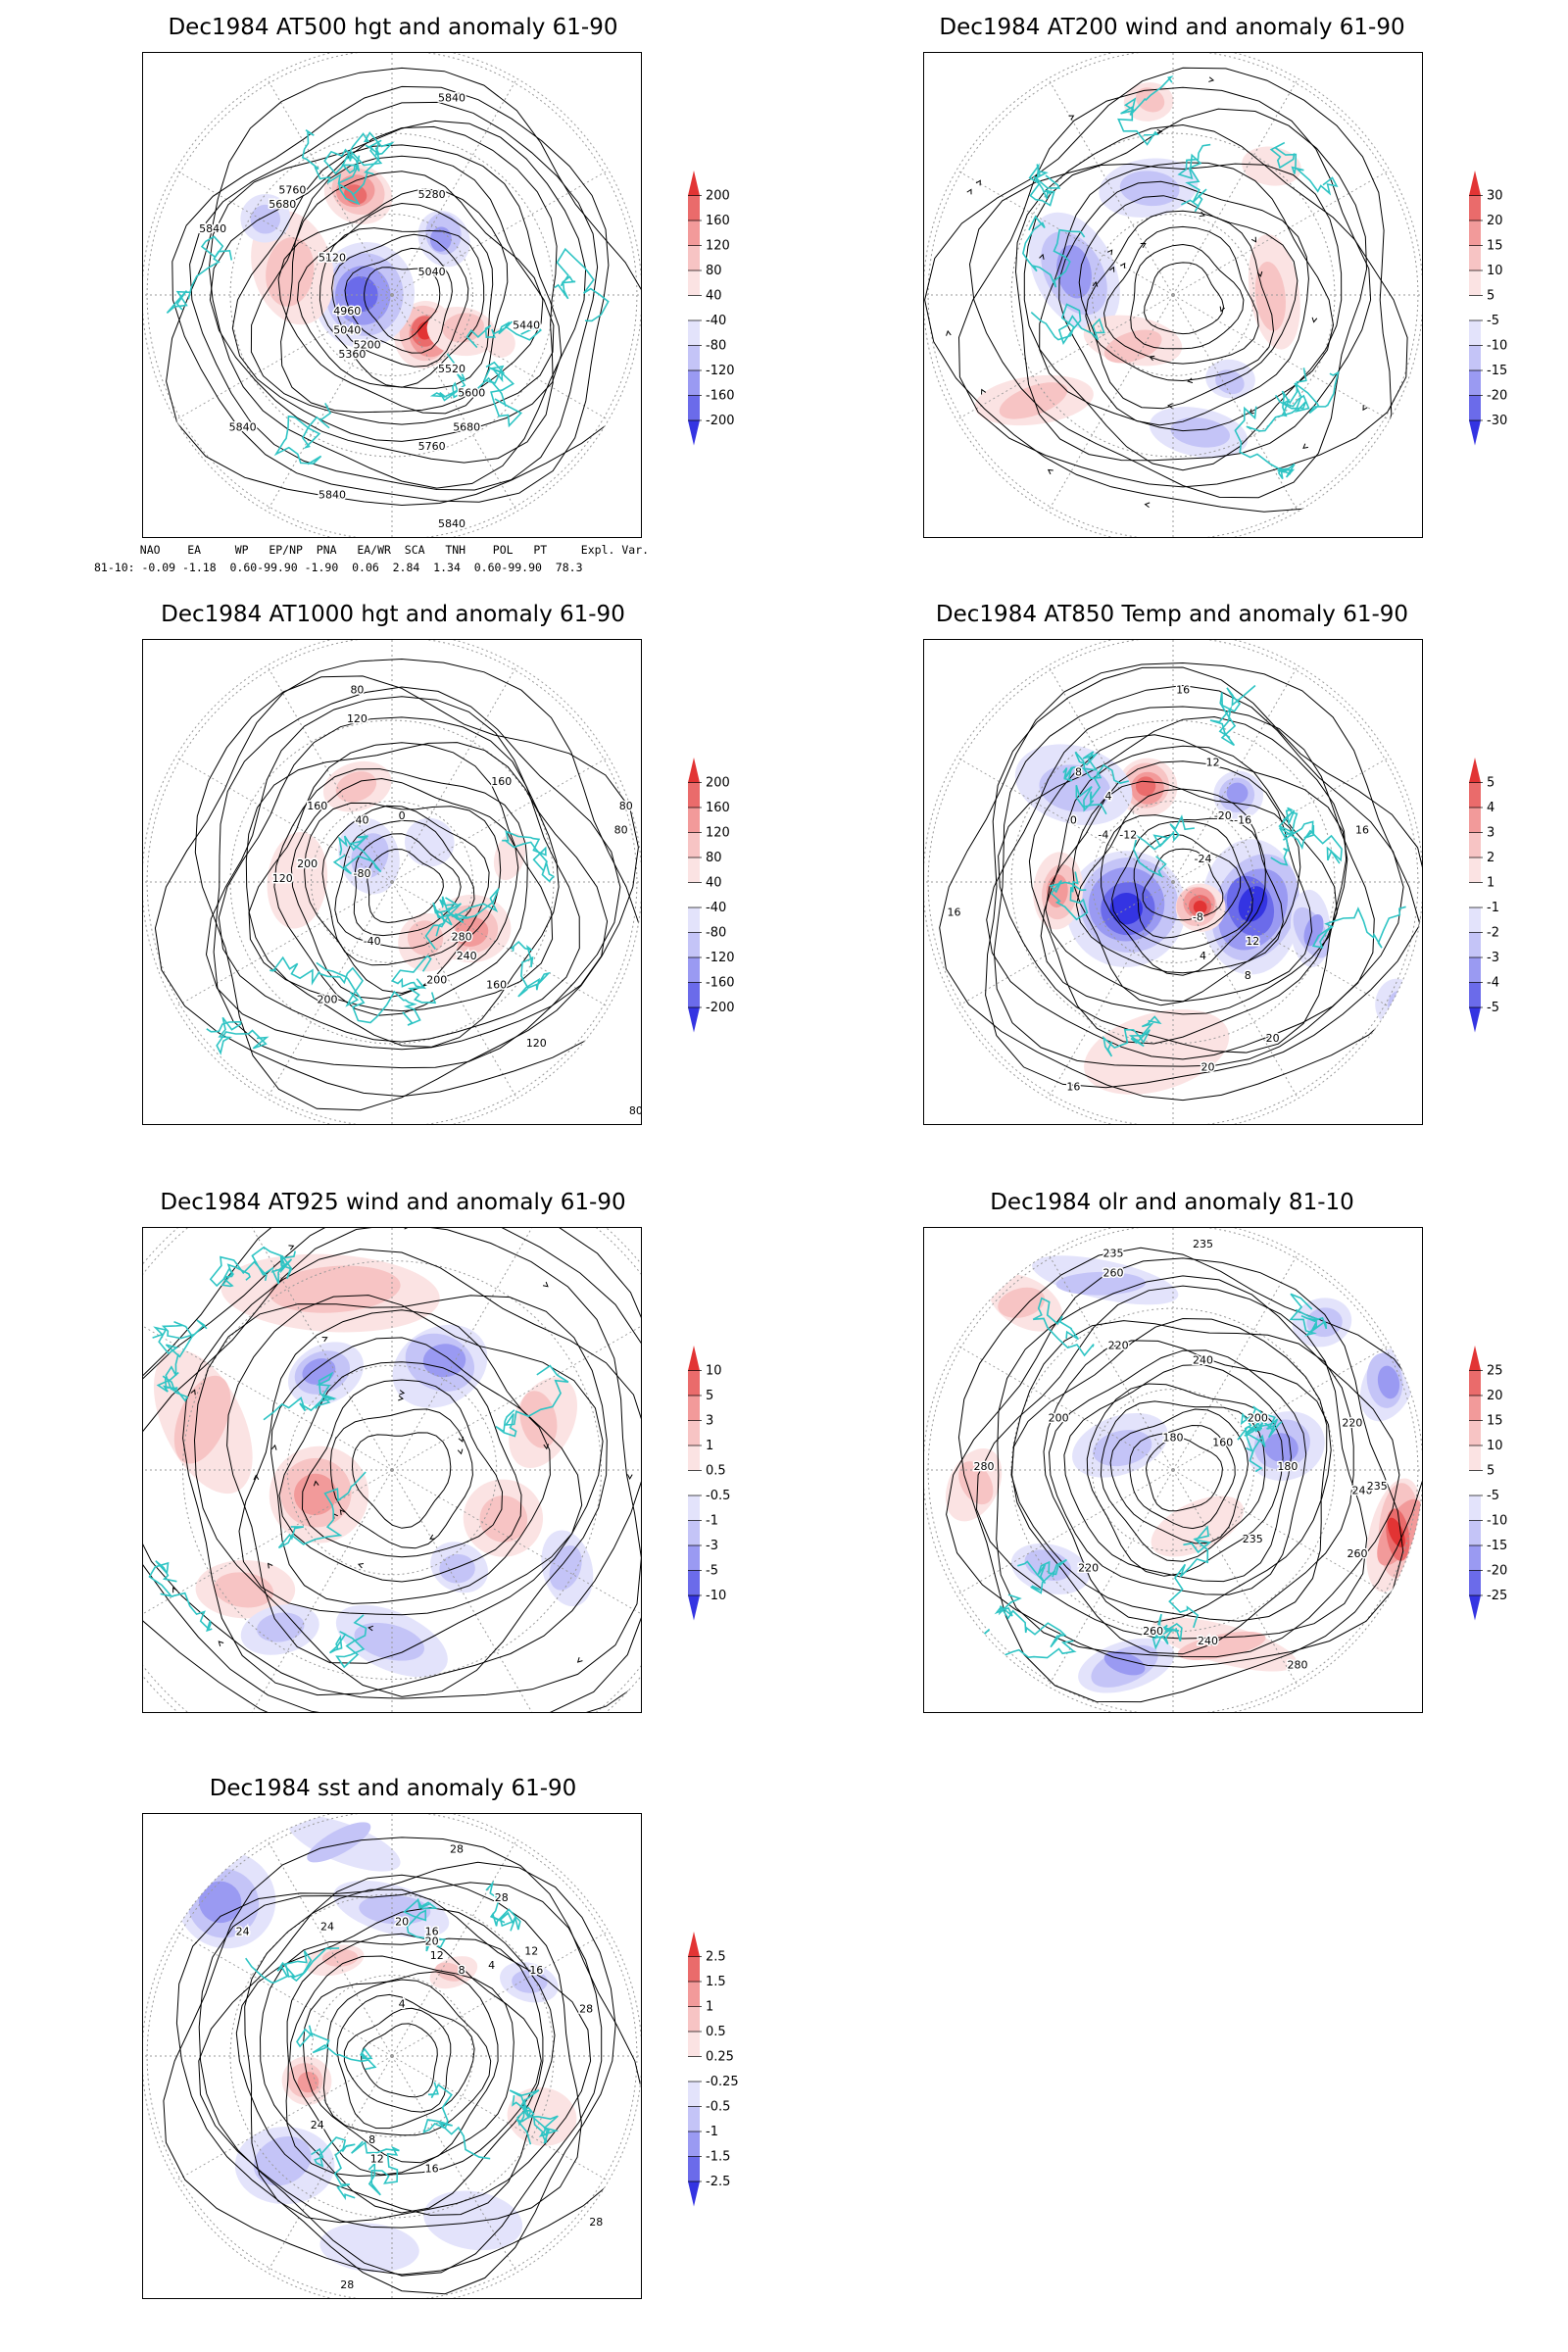 The width and height of the screenshot is (1568, 2352). What do you see at coordinates (371, 2139) in the screenshot?
I see `contour-label: 8` at bounding box center [371, 2139].